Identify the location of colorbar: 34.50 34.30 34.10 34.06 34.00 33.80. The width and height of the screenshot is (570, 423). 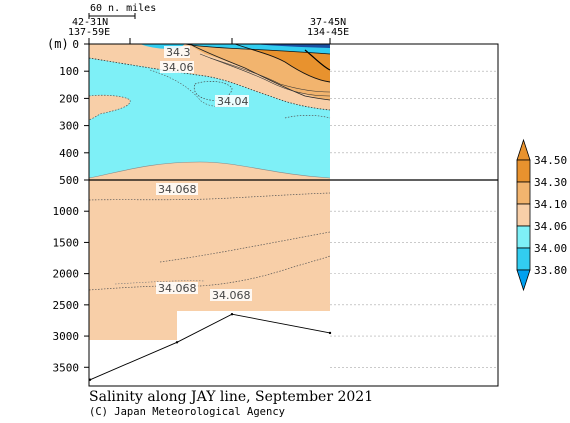
(541, 215).